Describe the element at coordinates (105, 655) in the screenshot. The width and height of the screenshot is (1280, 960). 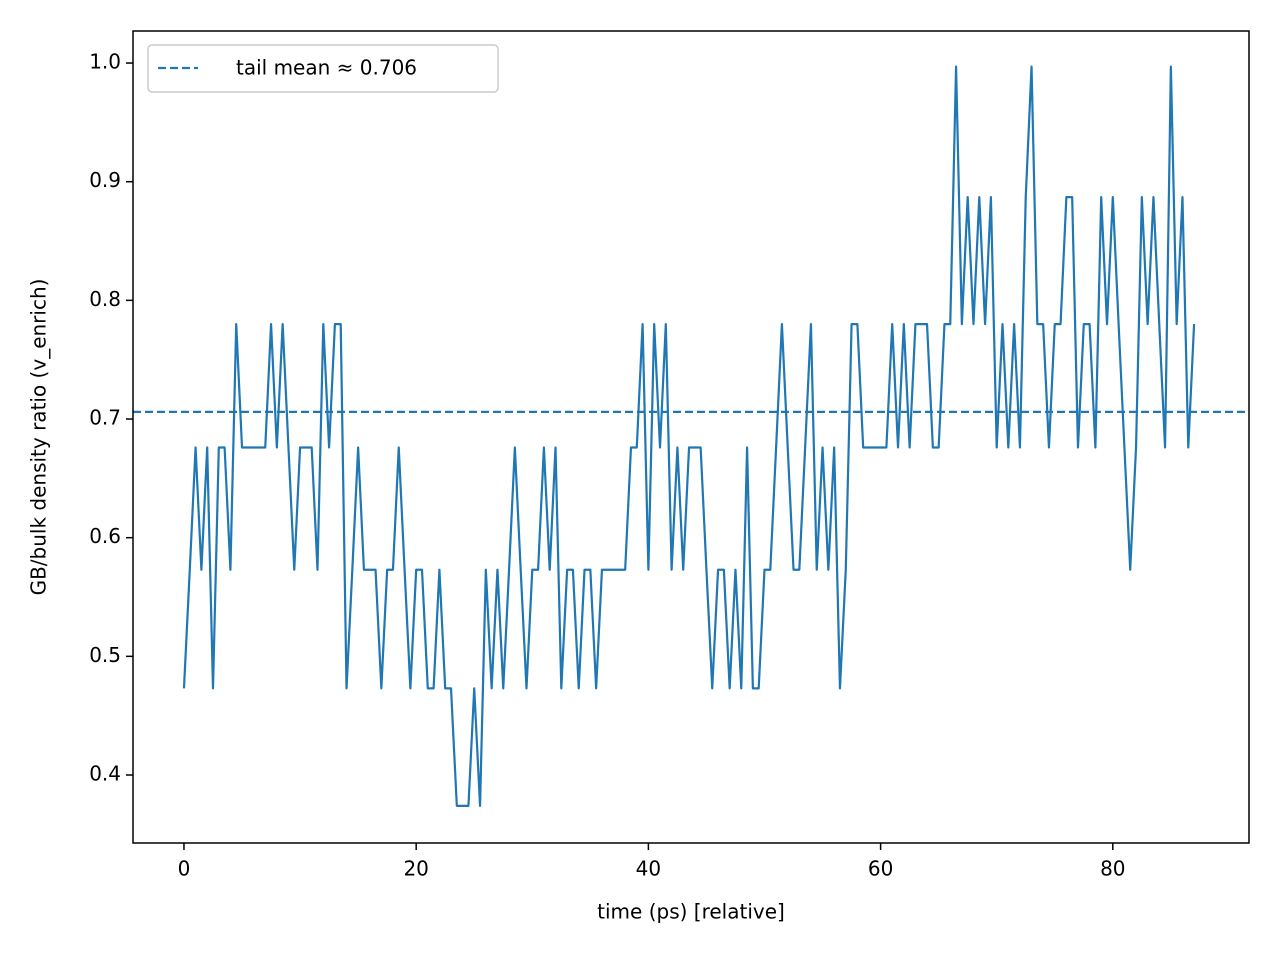
I see `y-tick-label: 0.5` at that location.